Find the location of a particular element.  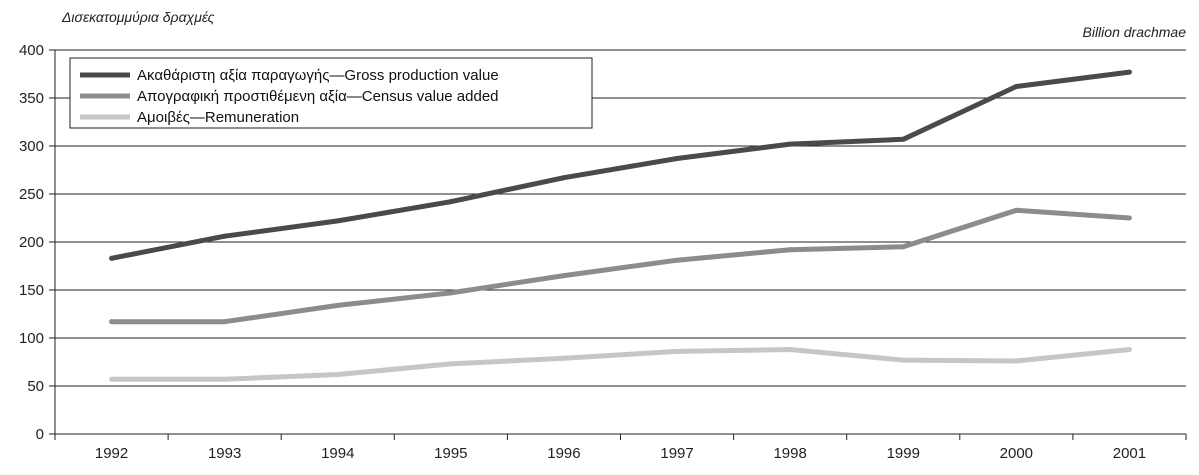

y-tick-label: 50 is located at coordinates (35, 386).